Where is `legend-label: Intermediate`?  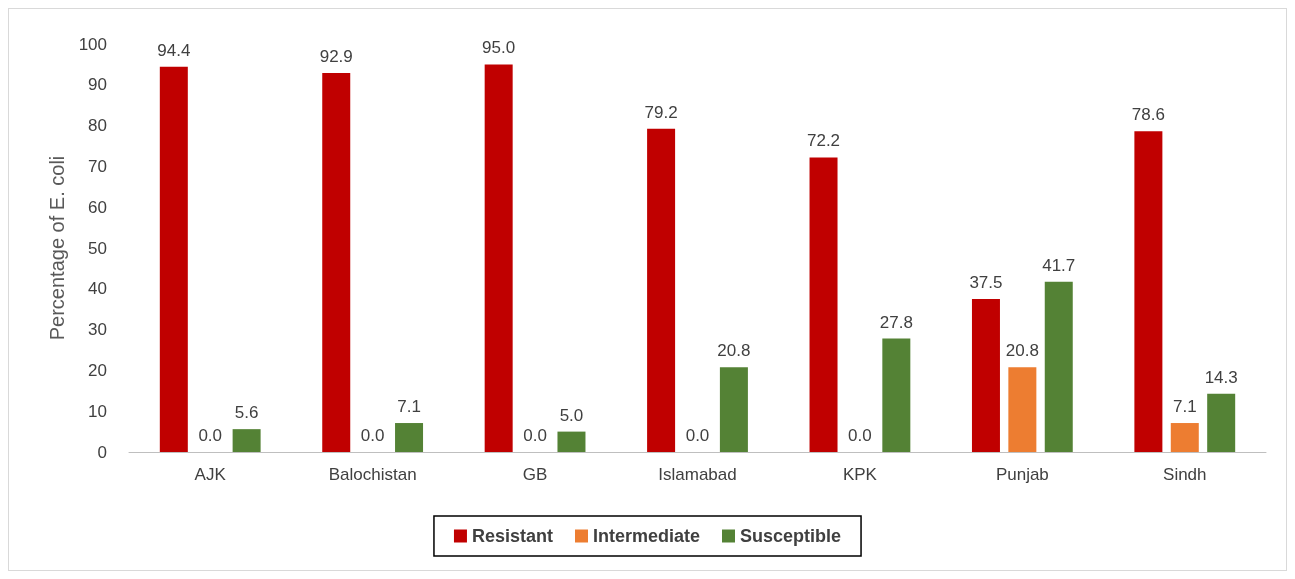
legend-label: Intermediate is located at coordinates (646, 536).